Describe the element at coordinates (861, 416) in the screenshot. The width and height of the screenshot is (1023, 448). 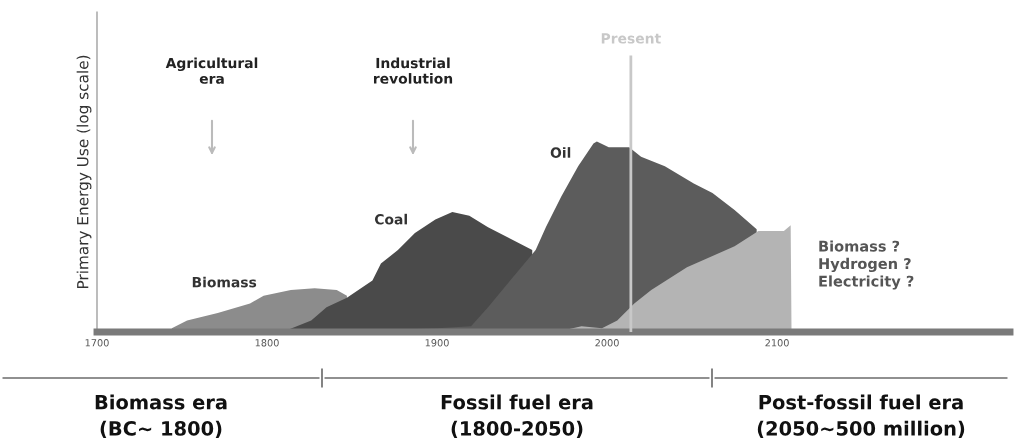
I see `text: Post-fossil fuel era (2050~500 million)` at that location.